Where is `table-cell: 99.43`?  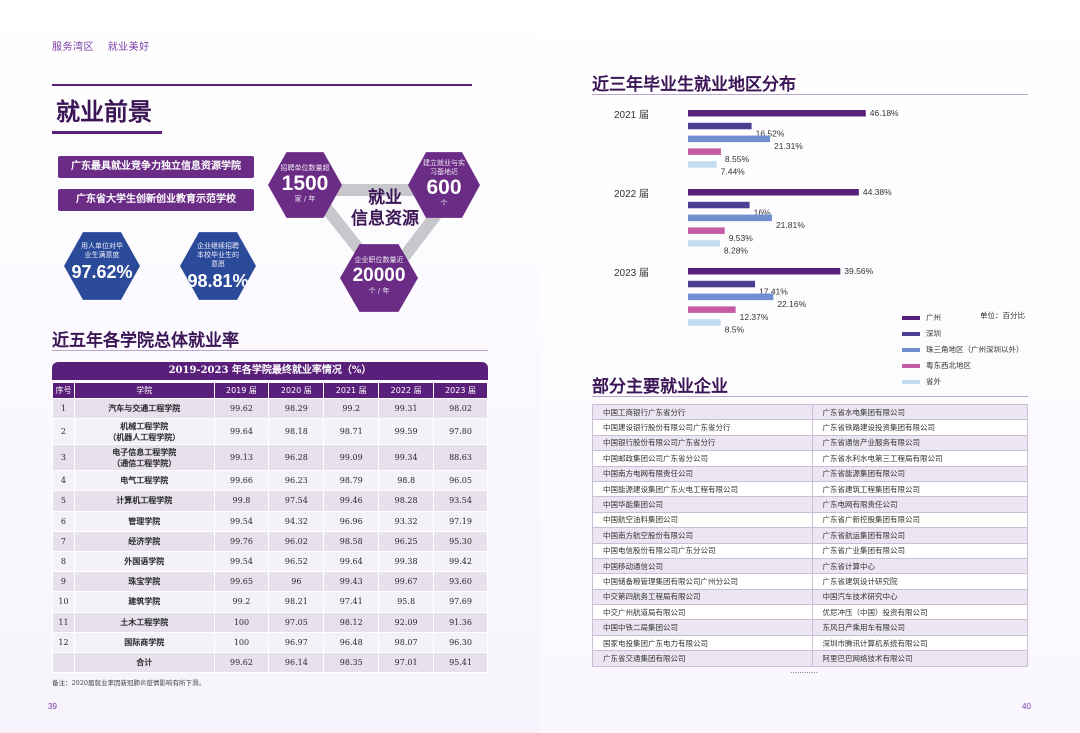 table-cell: 99.43 is located at coordinates (351, 582).